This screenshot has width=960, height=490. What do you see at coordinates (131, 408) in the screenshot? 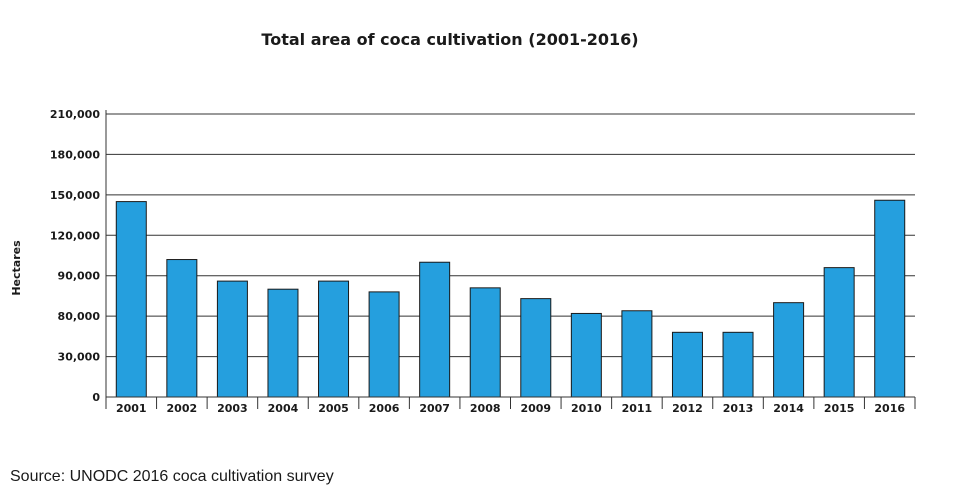
I see `x-tick-label: 2001` at bounding box center [131, 408].